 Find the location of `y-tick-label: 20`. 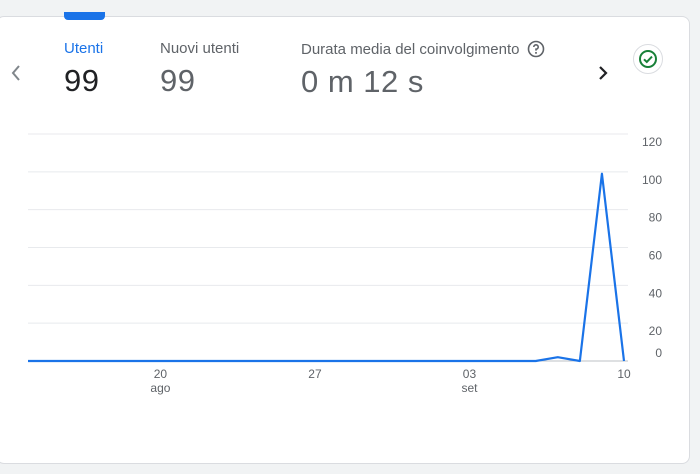

y-tick-label: 20 is located at coordinates (656, 331).